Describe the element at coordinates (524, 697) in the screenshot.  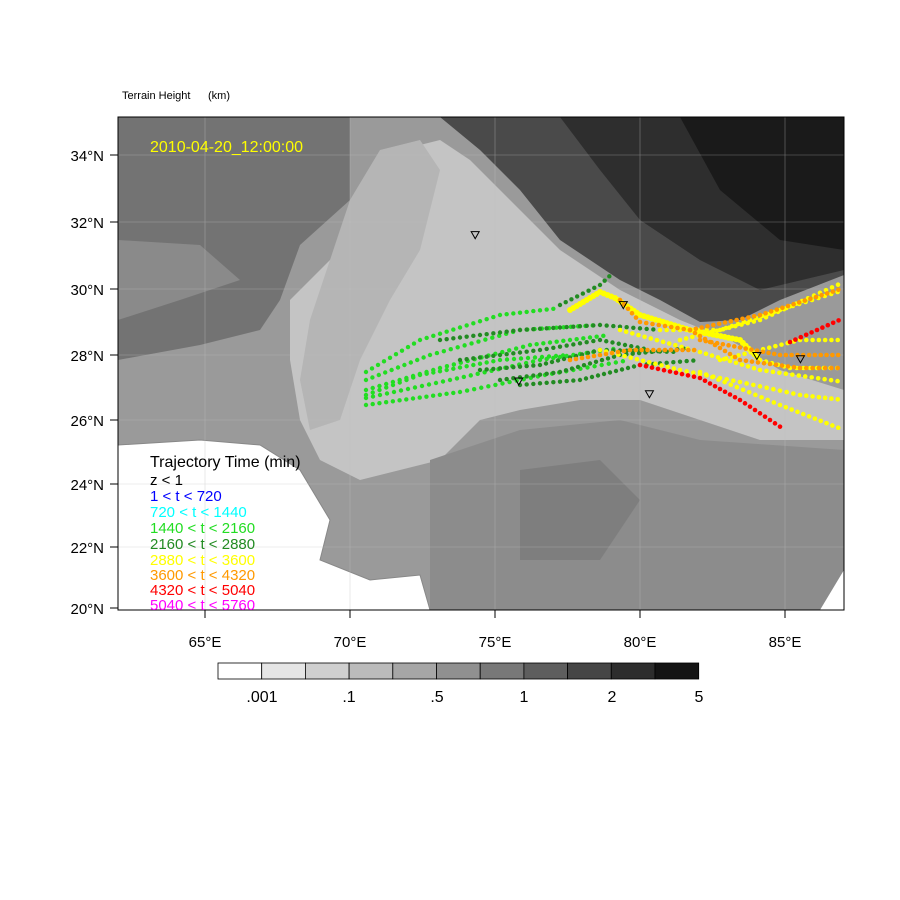
I see `colorbar-label: 1` at that location.